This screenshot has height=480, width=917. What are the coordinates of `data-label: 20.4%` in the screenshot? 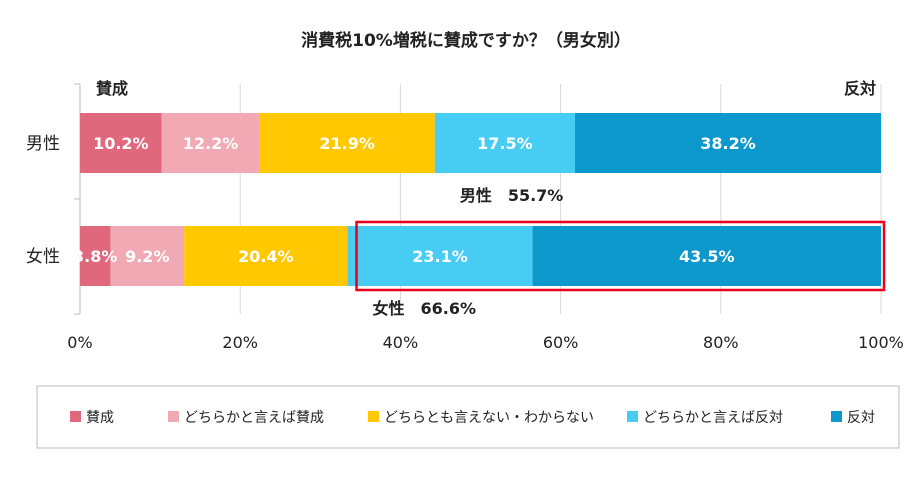 It's located at (266, 256).